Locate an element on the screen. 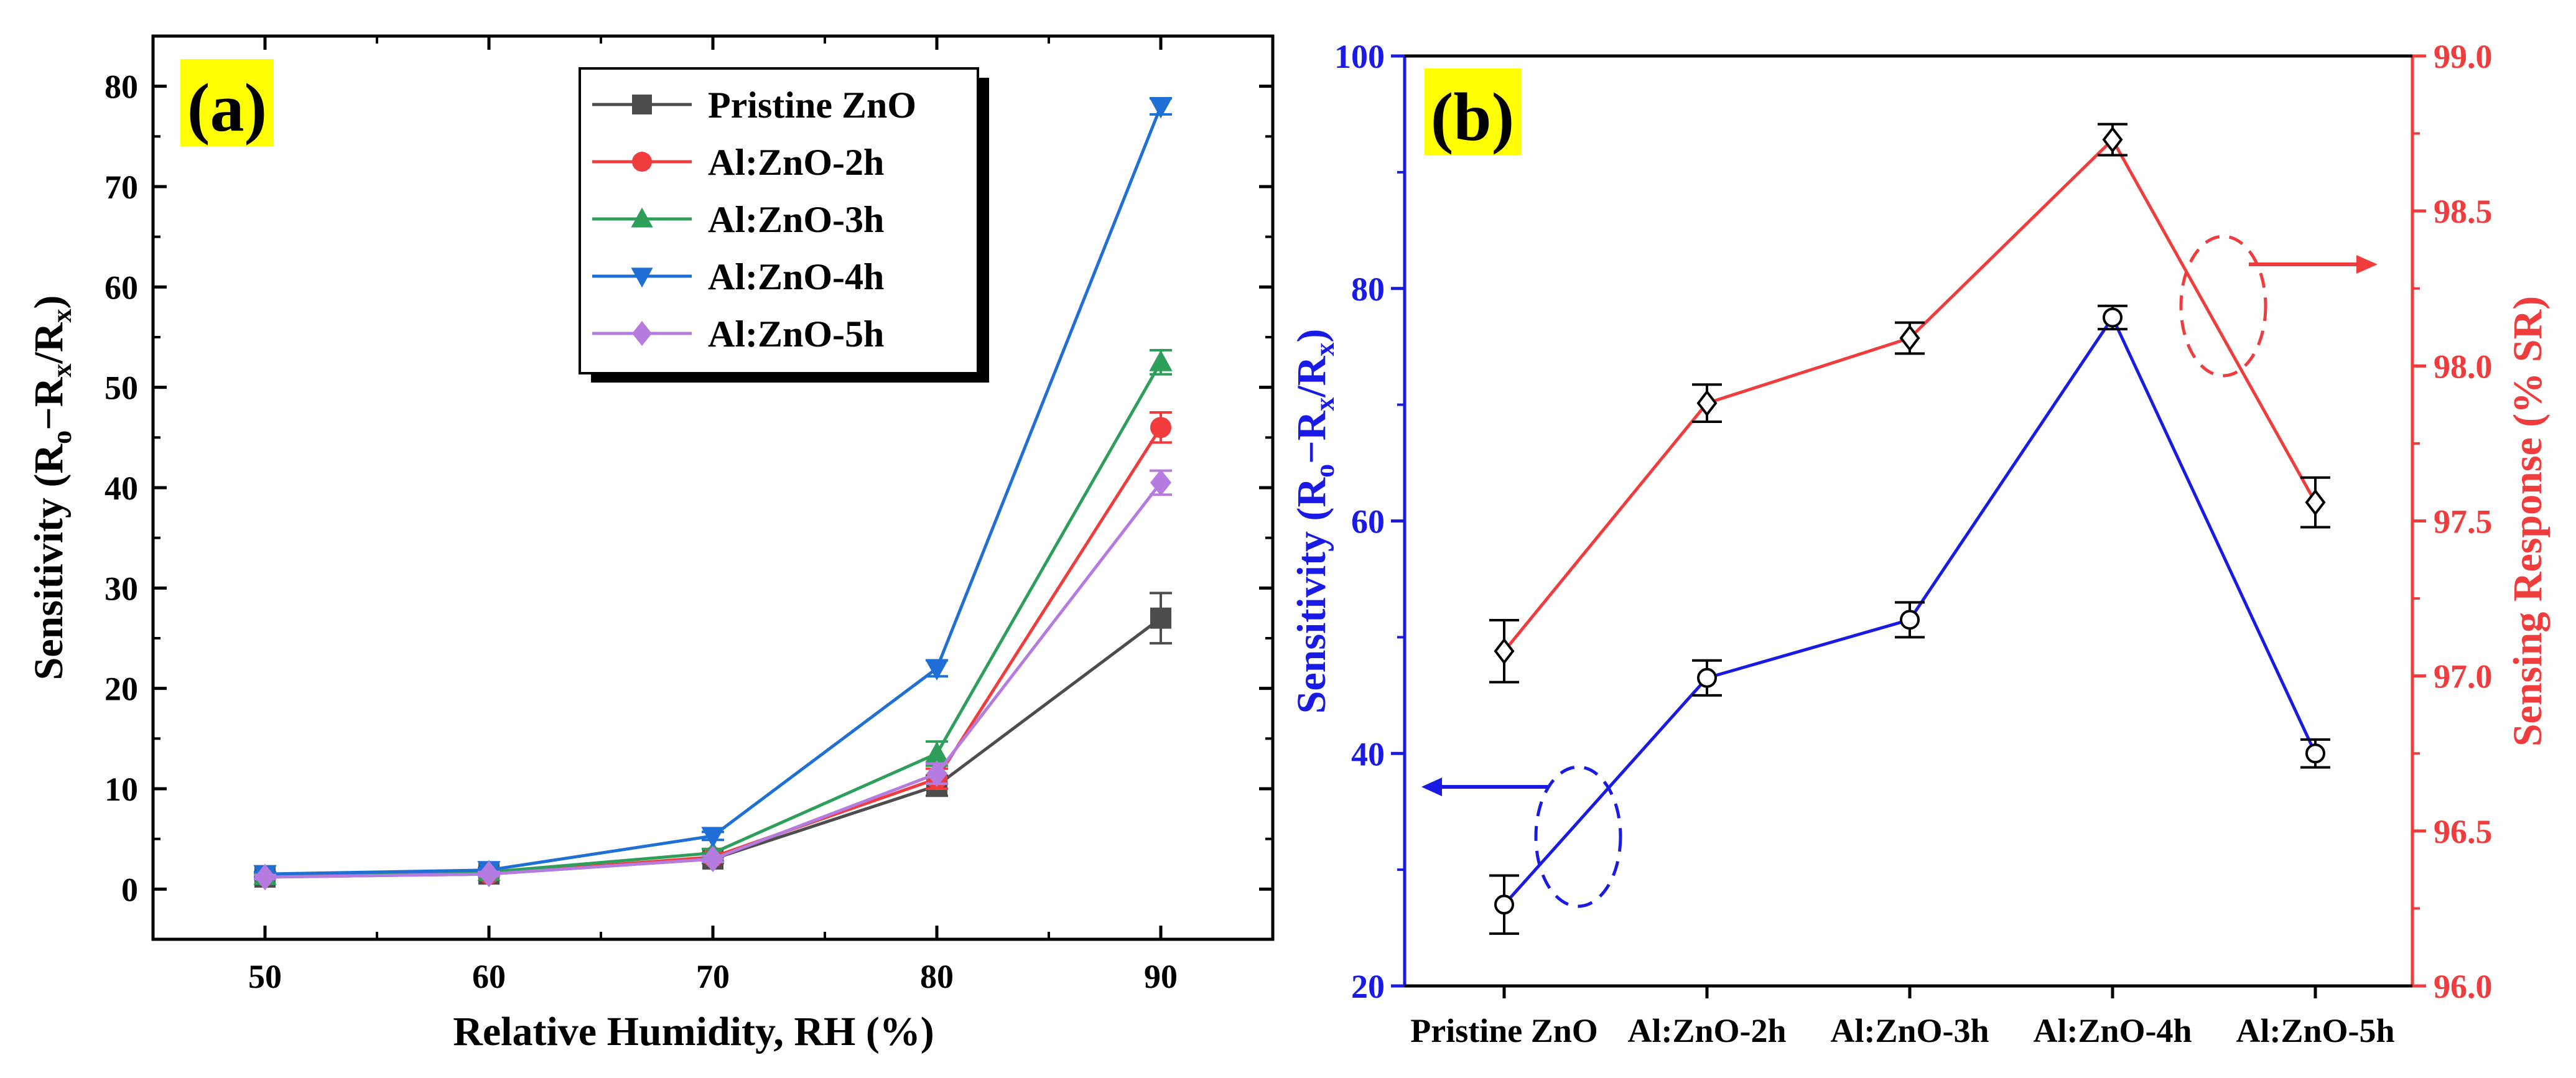 This screenshot has width=2576, height=1078. blue-dashed-ellipse is located at coordinates (1578, 837).